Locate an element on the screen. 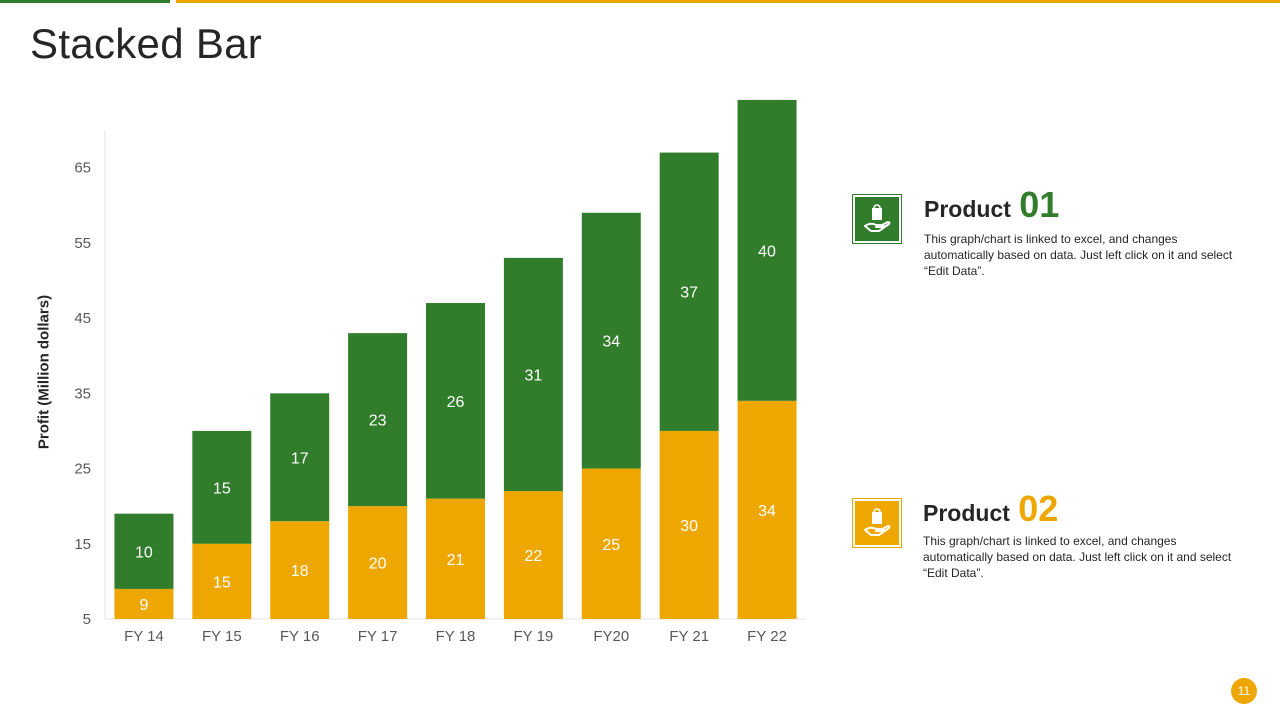 This screenshot has height=720, width=1280. x-tick-label: FY 22 is located at coordinates (767, 636).